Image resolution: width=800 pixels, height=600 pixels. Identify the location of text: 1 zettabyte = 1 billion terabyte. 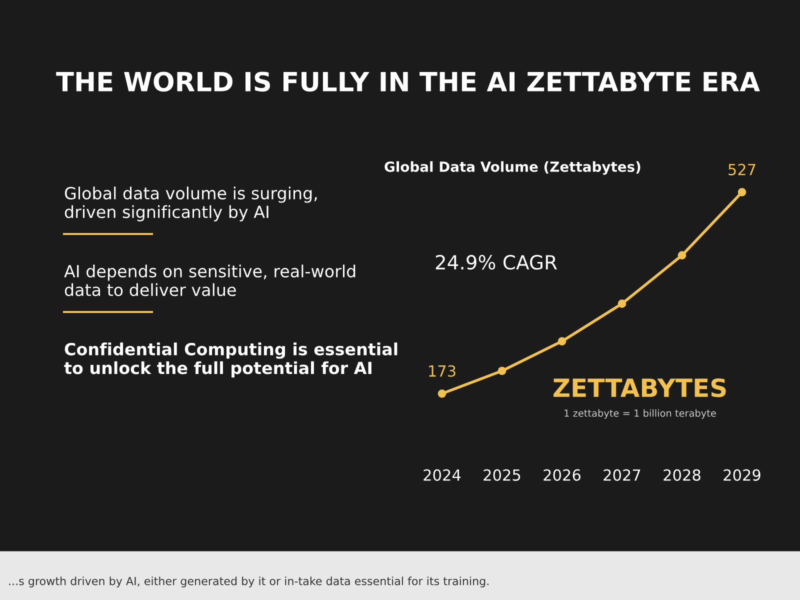
(640, 414).